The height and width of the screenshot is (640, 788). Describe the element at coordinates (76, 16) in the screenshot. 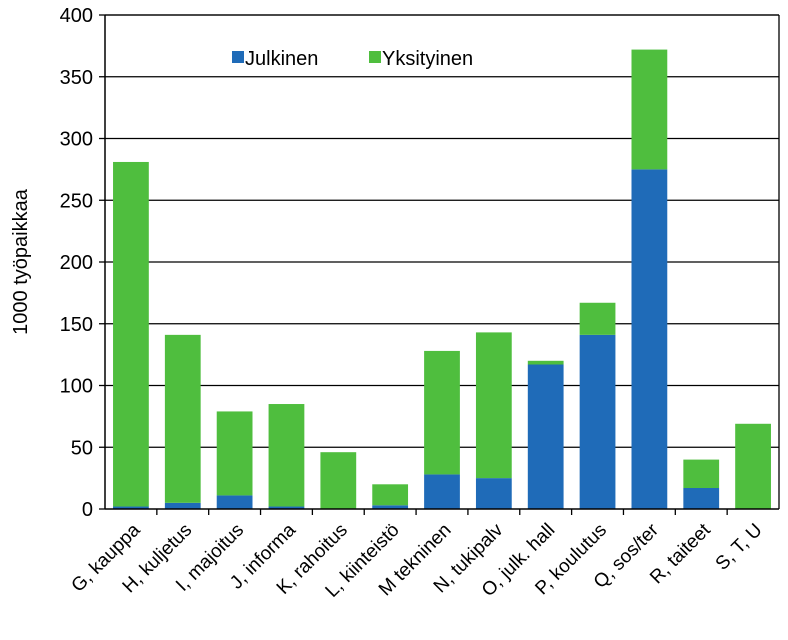

I see `y-tick-label: 400` at that location.